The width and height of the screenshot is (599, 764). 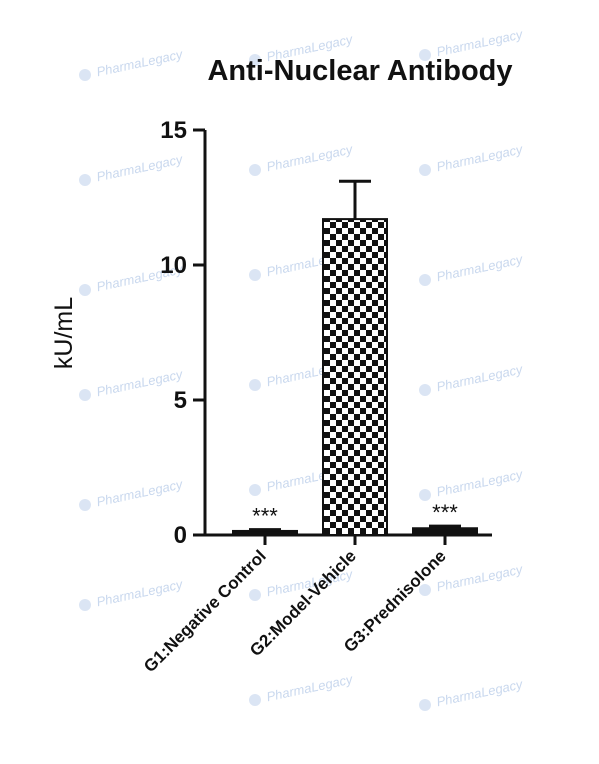 What do you see at coordinates (180, 400) in the screenshot?
I see `y-tick-label: 5` at bounding box center [180, 400].